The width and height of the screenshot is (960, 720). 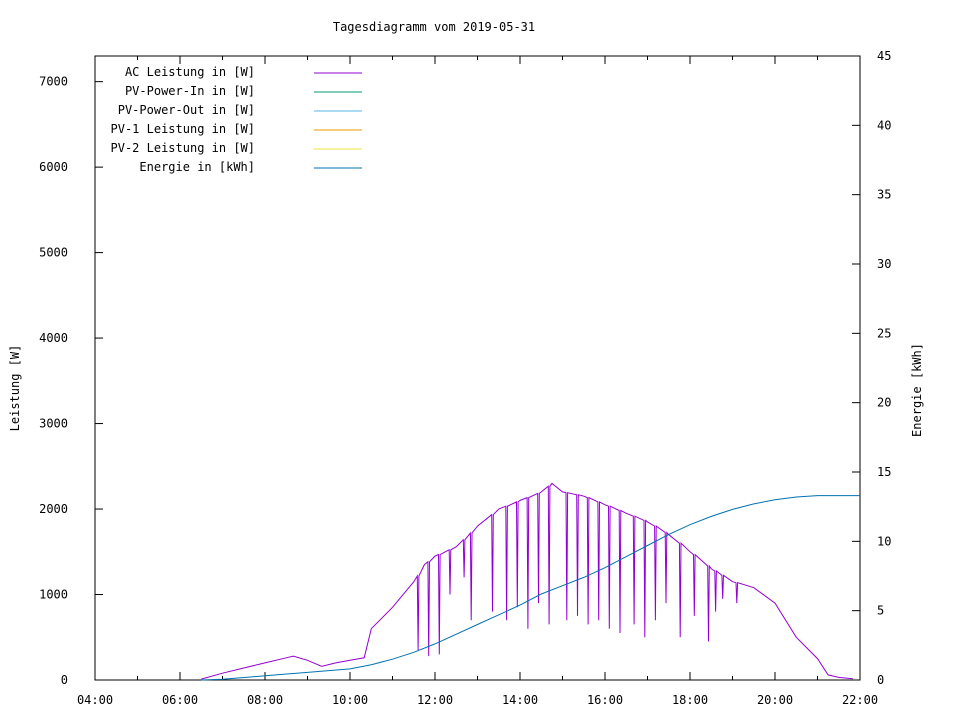 What do you see at coordinates (880, 680) in the screenshot?
I see `y2-tick-label: 0` at bounding box center [880, 680].